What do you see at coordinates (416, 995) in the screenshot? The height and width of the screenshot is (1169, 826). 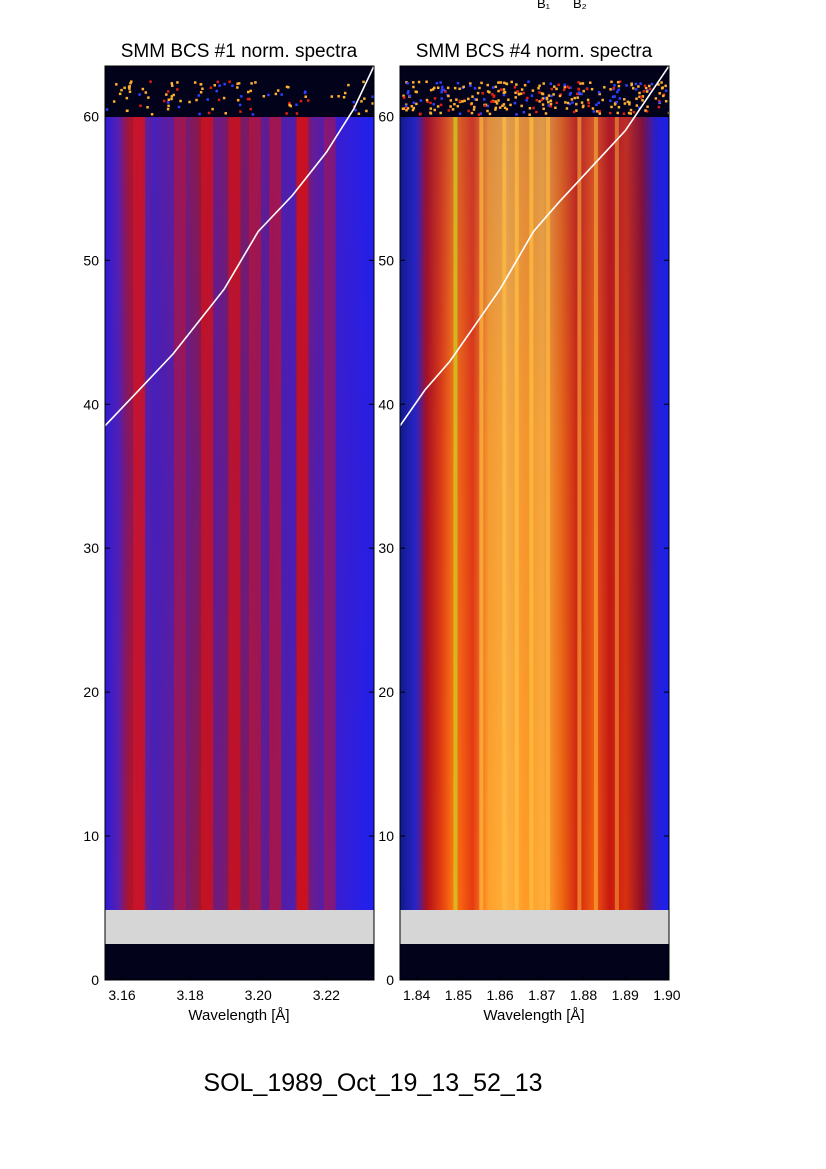 I see `x-tick-label: 1.84` at bounding box center [416, 995].